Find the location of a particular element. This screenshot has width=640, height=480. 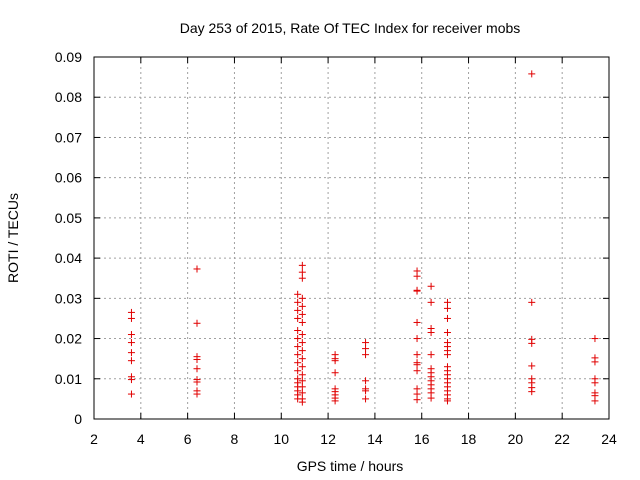

x-tick-label: 20 is located at coordinates (516, 439).